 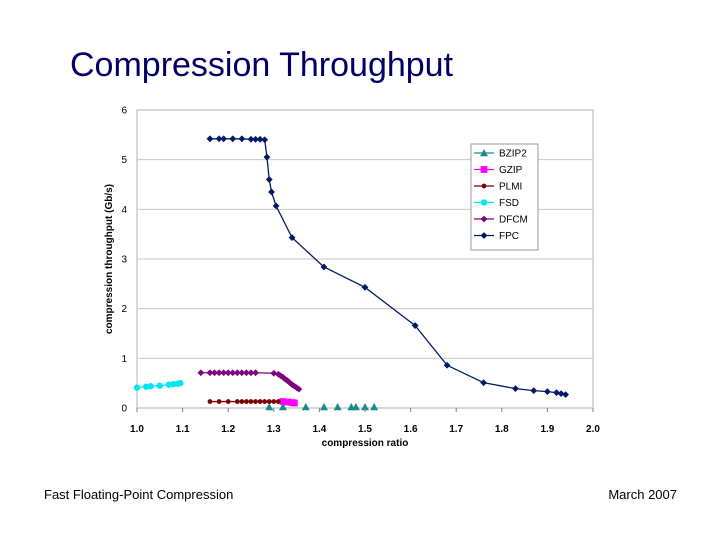 I want to click on y-tick-label: 1, so click(x=124, y=359).